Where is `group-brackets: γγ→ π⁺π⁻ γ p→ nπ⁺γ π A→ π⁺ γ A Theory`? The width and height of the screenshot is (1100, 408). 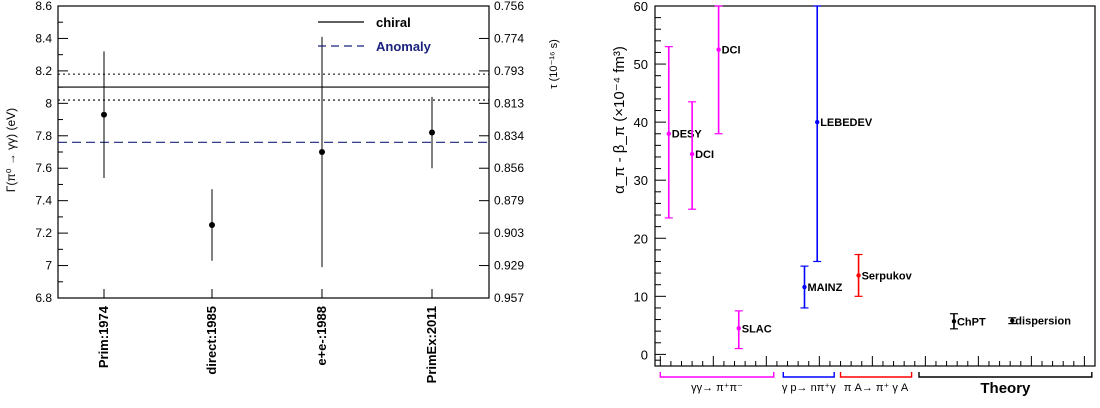
group-brackets: γγ→ π⁺π⁻ γ p→ nπ⁺γ π A→ π⁺ γ A Theory is located at coordinates (876, 384).